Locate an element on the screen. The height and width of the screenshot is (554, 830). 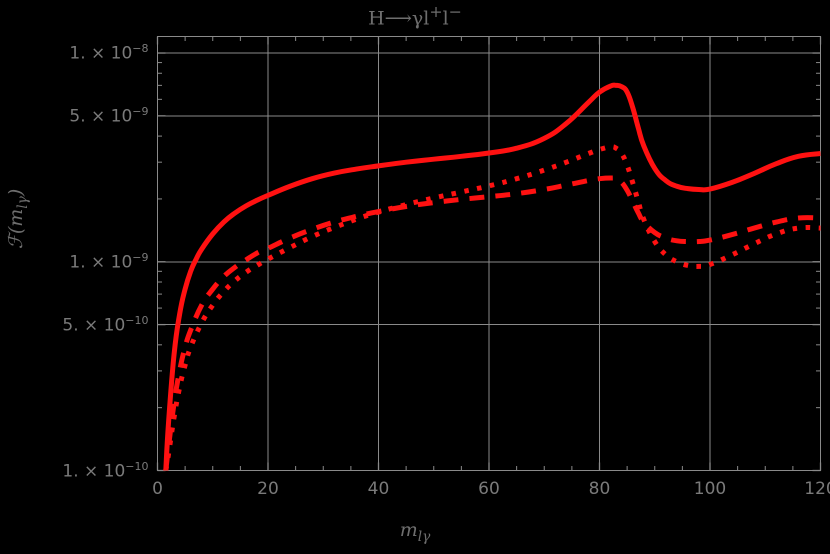
x-tick-label: 80 is located at coordinates (599, 489).